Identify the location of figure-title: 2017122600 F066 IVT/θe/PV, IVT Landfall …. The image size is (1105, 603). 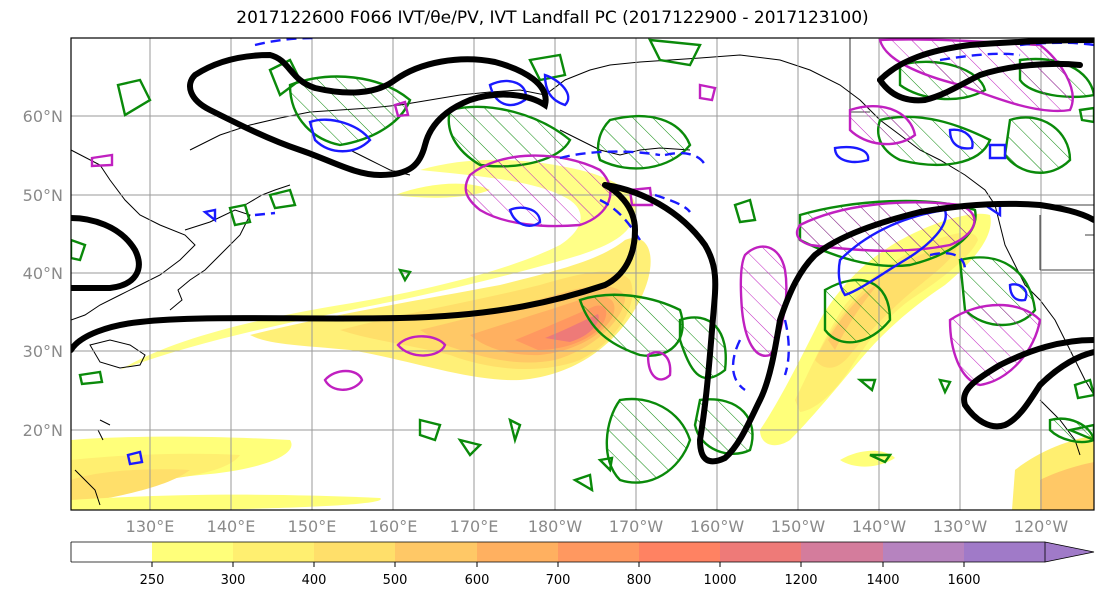
(552, 18).